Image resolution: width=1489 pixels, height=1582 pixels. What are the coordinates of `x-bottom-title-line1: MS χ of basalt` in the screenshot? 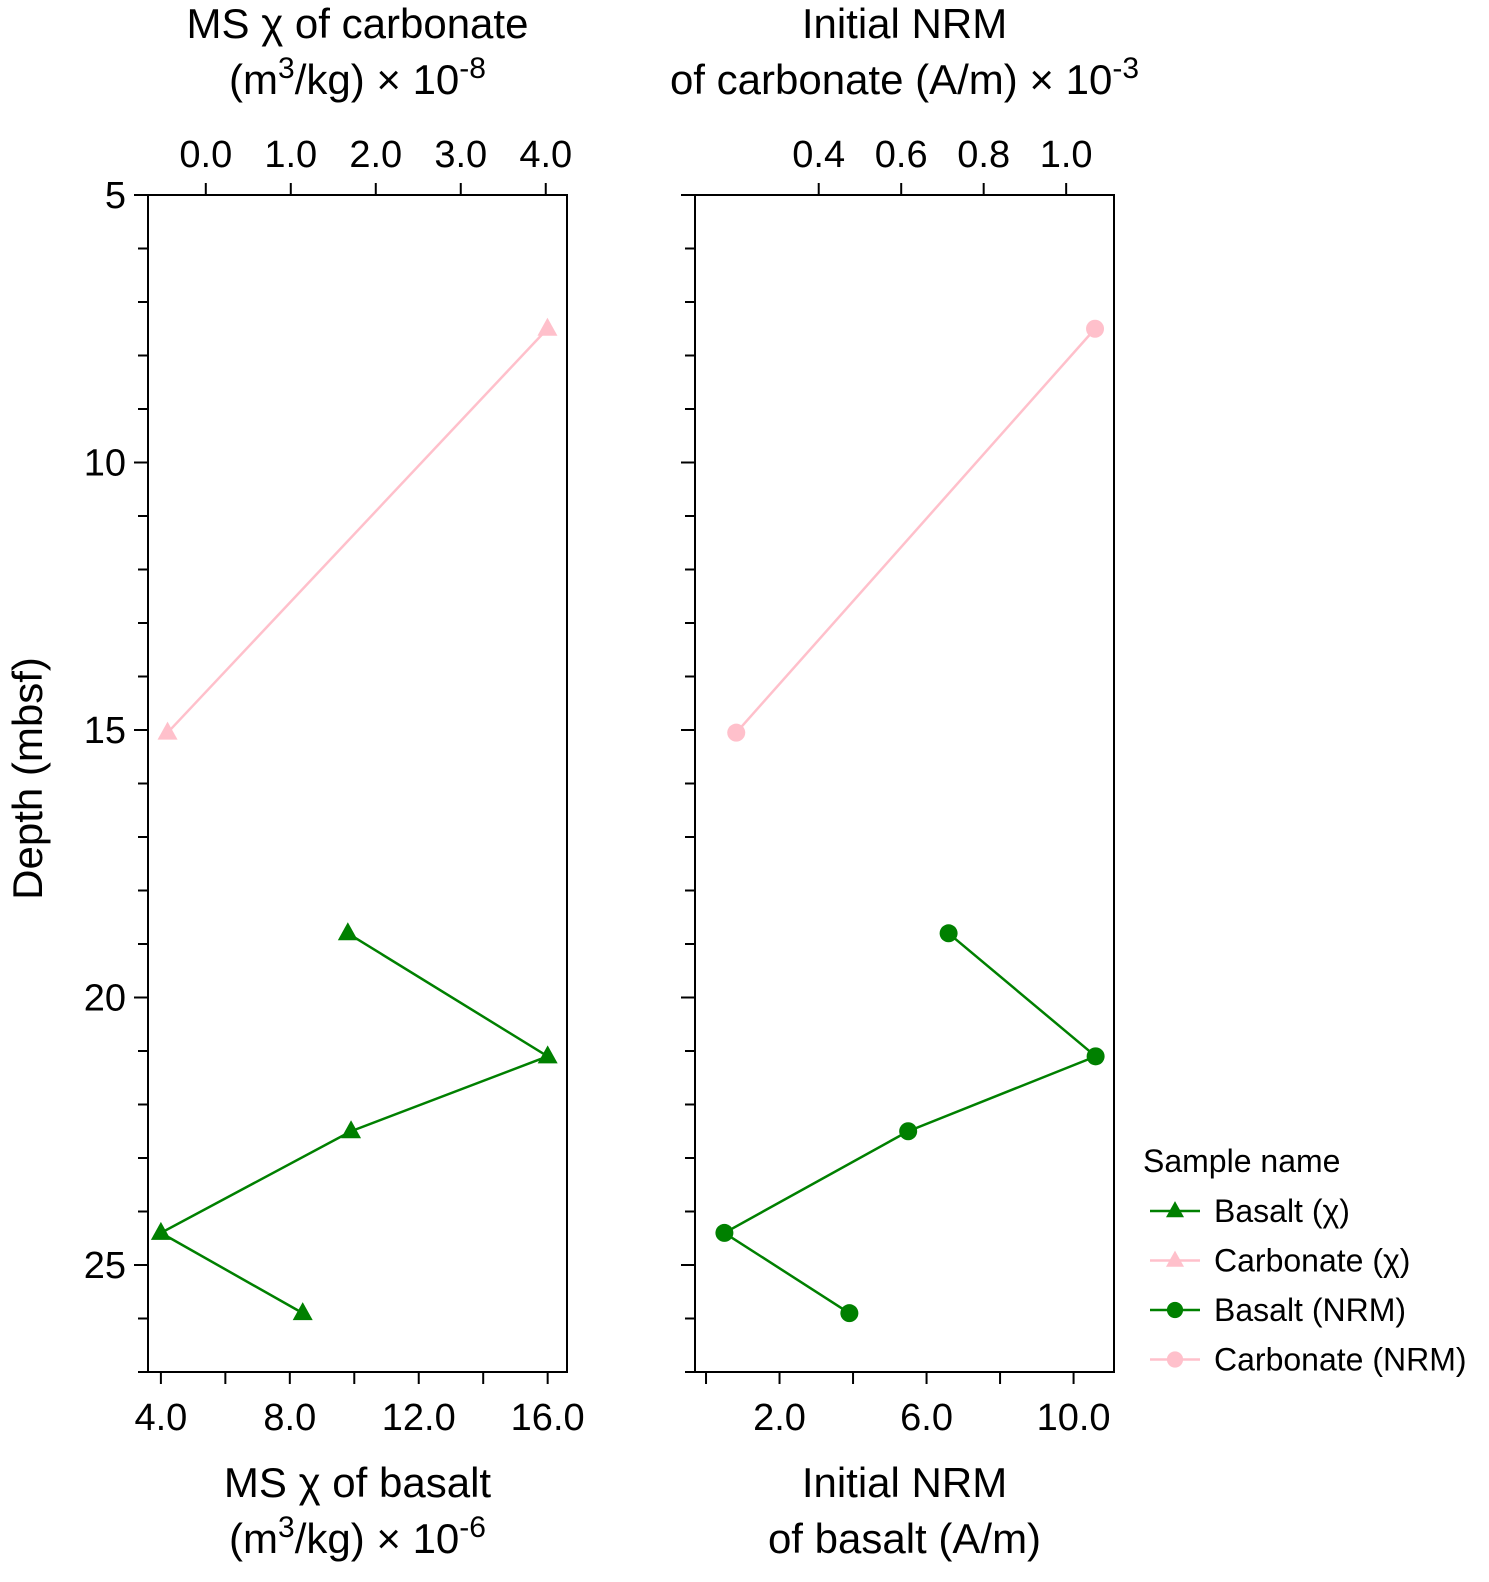 It's located at (357, 1482).